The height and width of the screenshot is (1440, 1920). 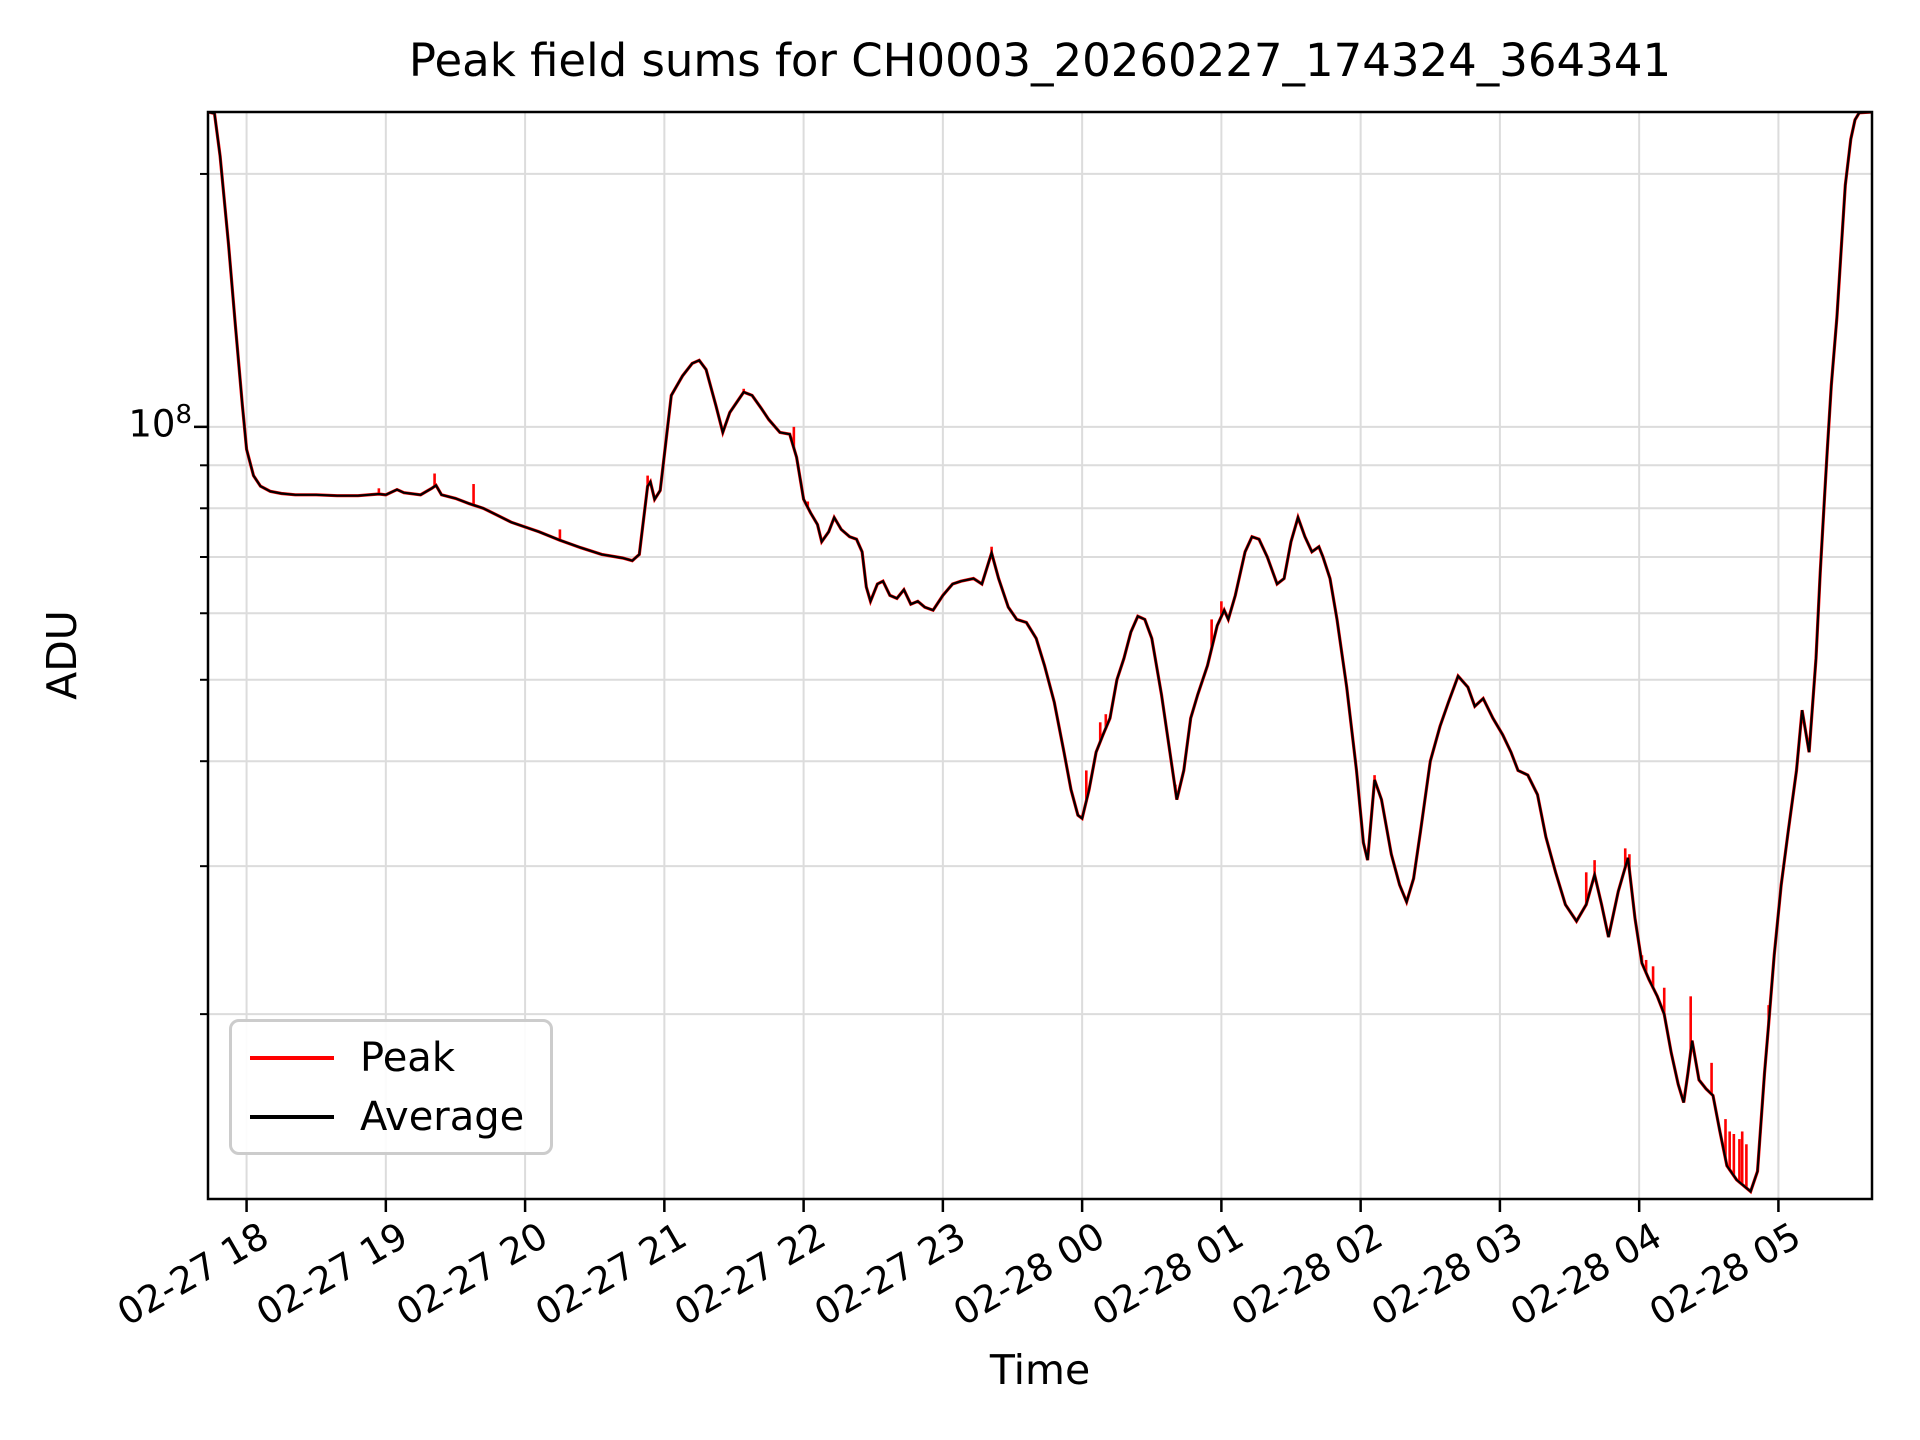 I want to click on y-axis-label: ADU, so click(x=62, y=655).